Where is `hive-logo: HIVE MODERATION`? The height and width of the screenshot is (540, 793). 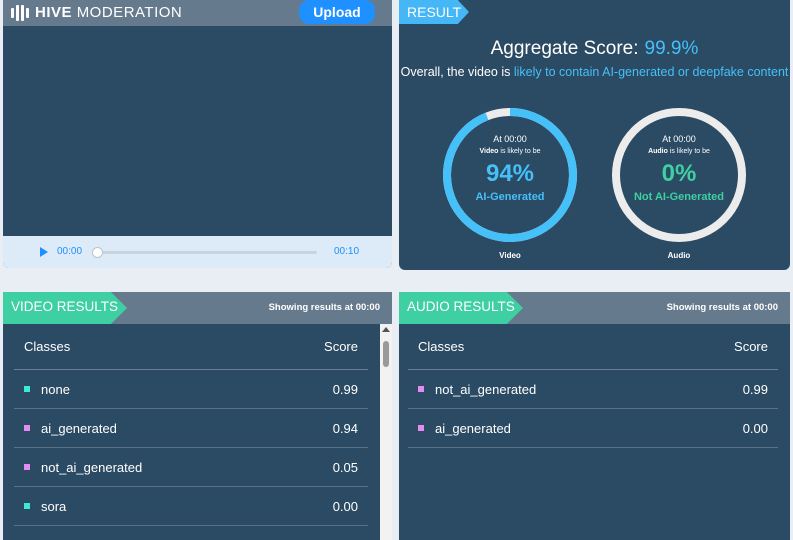
hive-logo: HIVE MODERATION is located at coordinates (96, 12).